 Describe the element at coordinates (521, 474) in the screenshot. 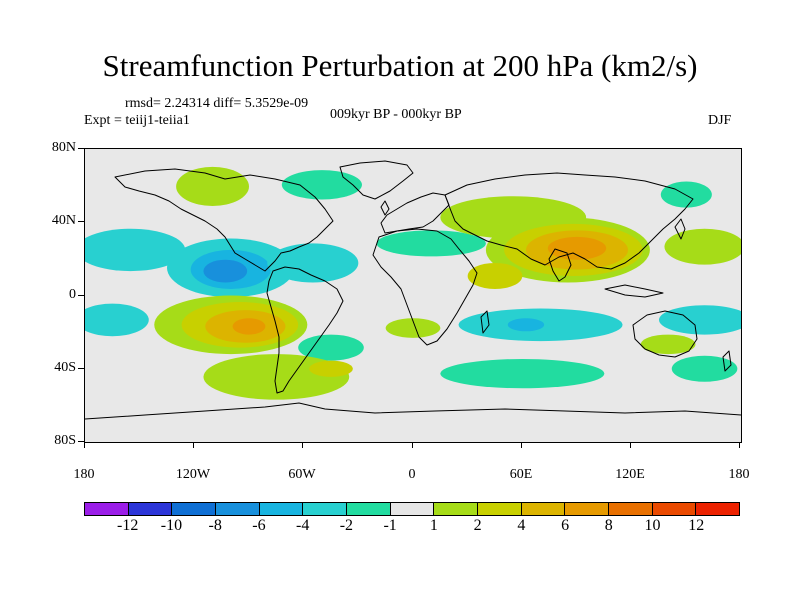

I see `lon-label-60e: 60E` at that location.